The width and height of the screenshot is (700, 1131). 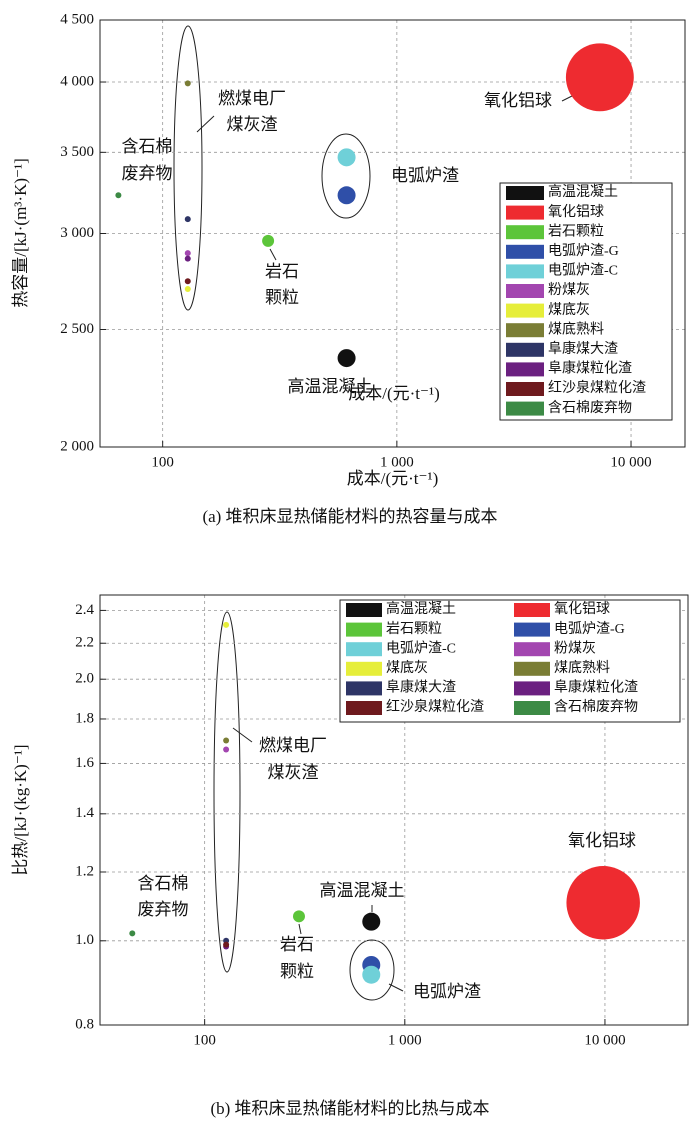 I want to click on x-tick-label: 10 000, so click(x=630, y=462).